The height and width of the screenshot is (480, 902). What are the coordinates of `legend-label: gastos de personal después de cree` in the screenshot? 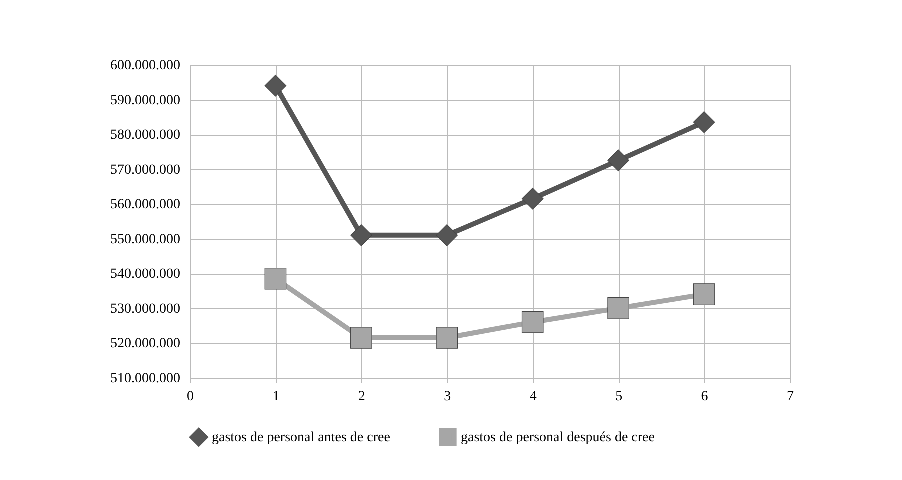 It's located at (558, 438).